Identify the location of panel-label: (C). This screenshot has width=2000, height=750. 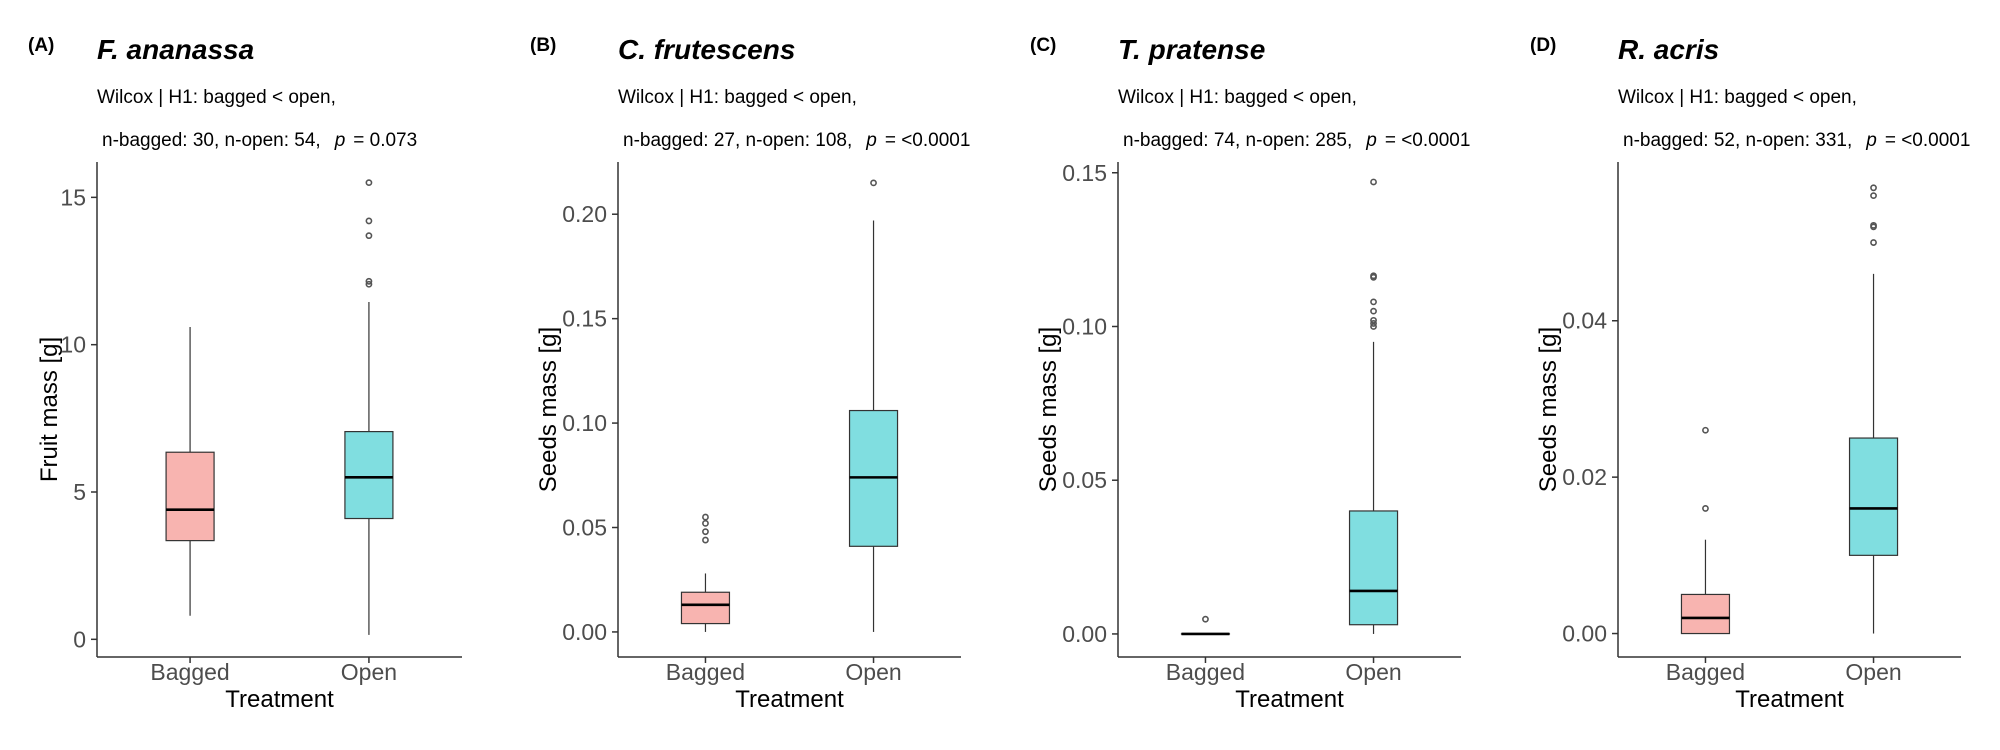
(1043, 45).